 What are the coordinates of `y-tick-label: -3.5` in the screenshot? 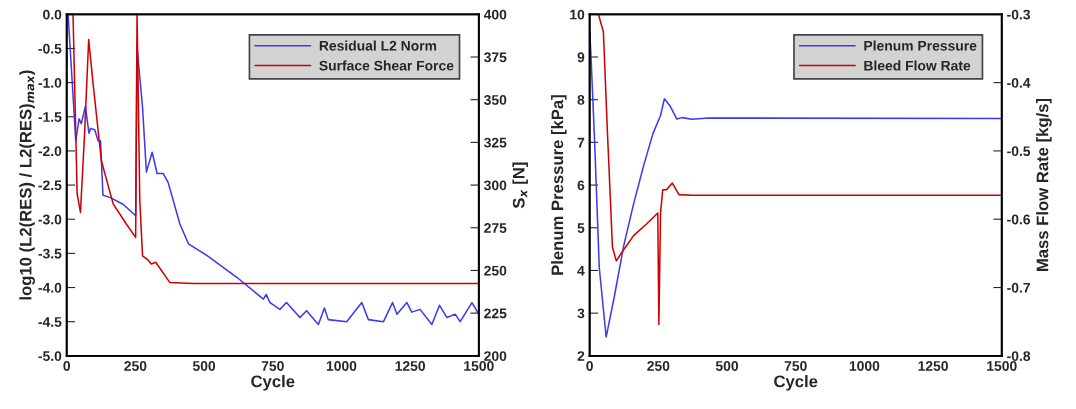 It's located at (50, 253).